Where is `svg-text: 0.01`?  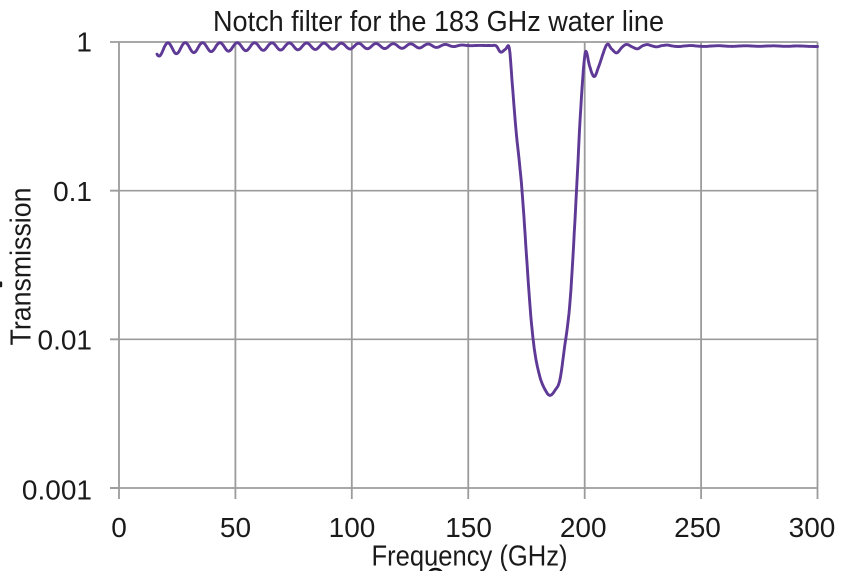 svg-text: 0.01 is located at coordinates (65, 340).